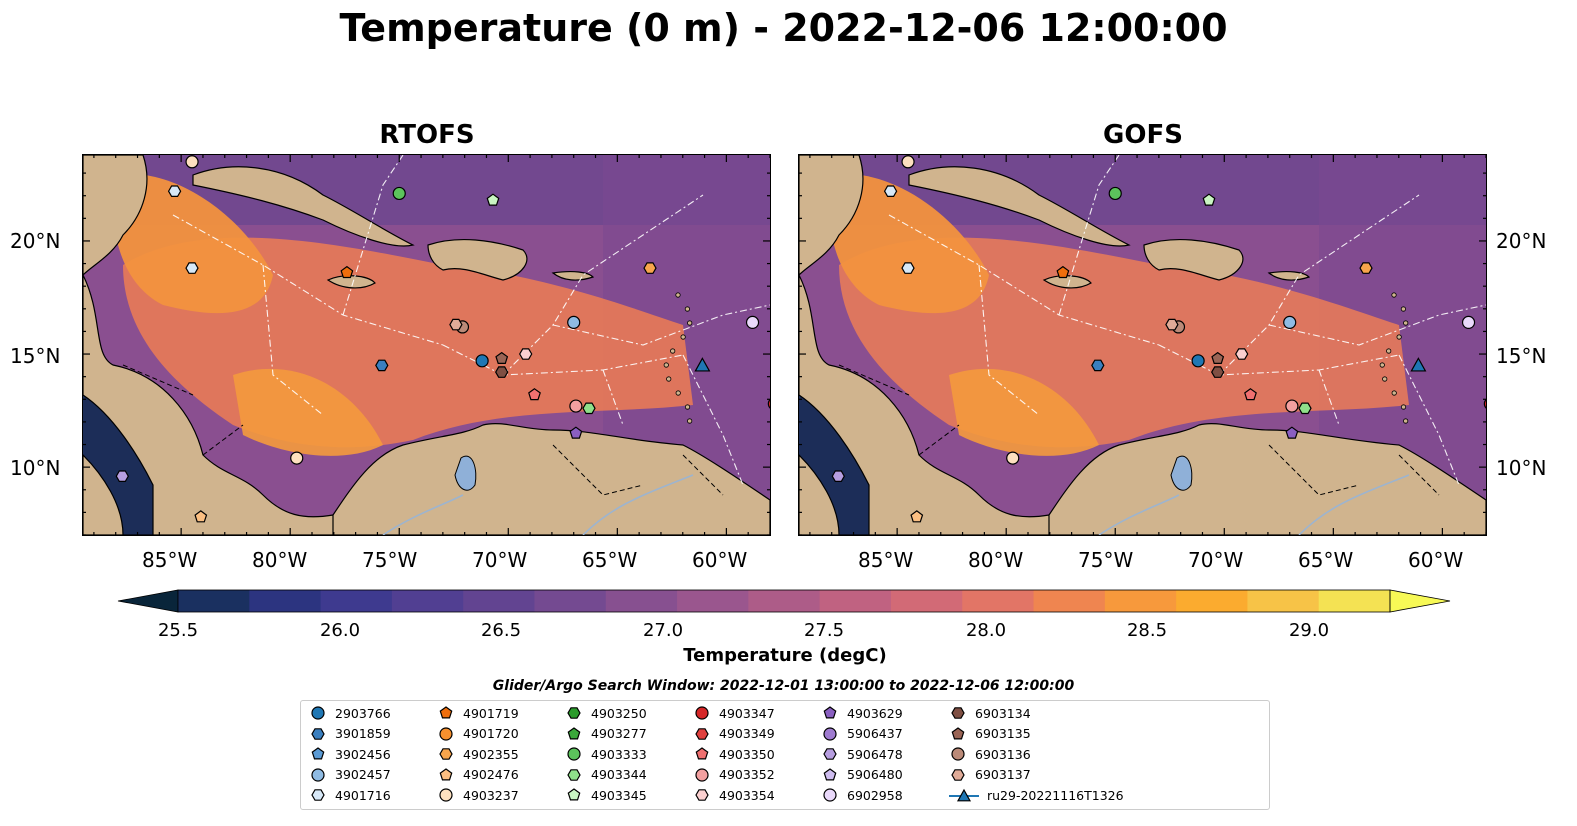 The image size is (1577, 826). What do you see at coordinates (1003, 754) in the screenshot?
I see `legend-label: 6903136` at bounding box center [1003, 754].